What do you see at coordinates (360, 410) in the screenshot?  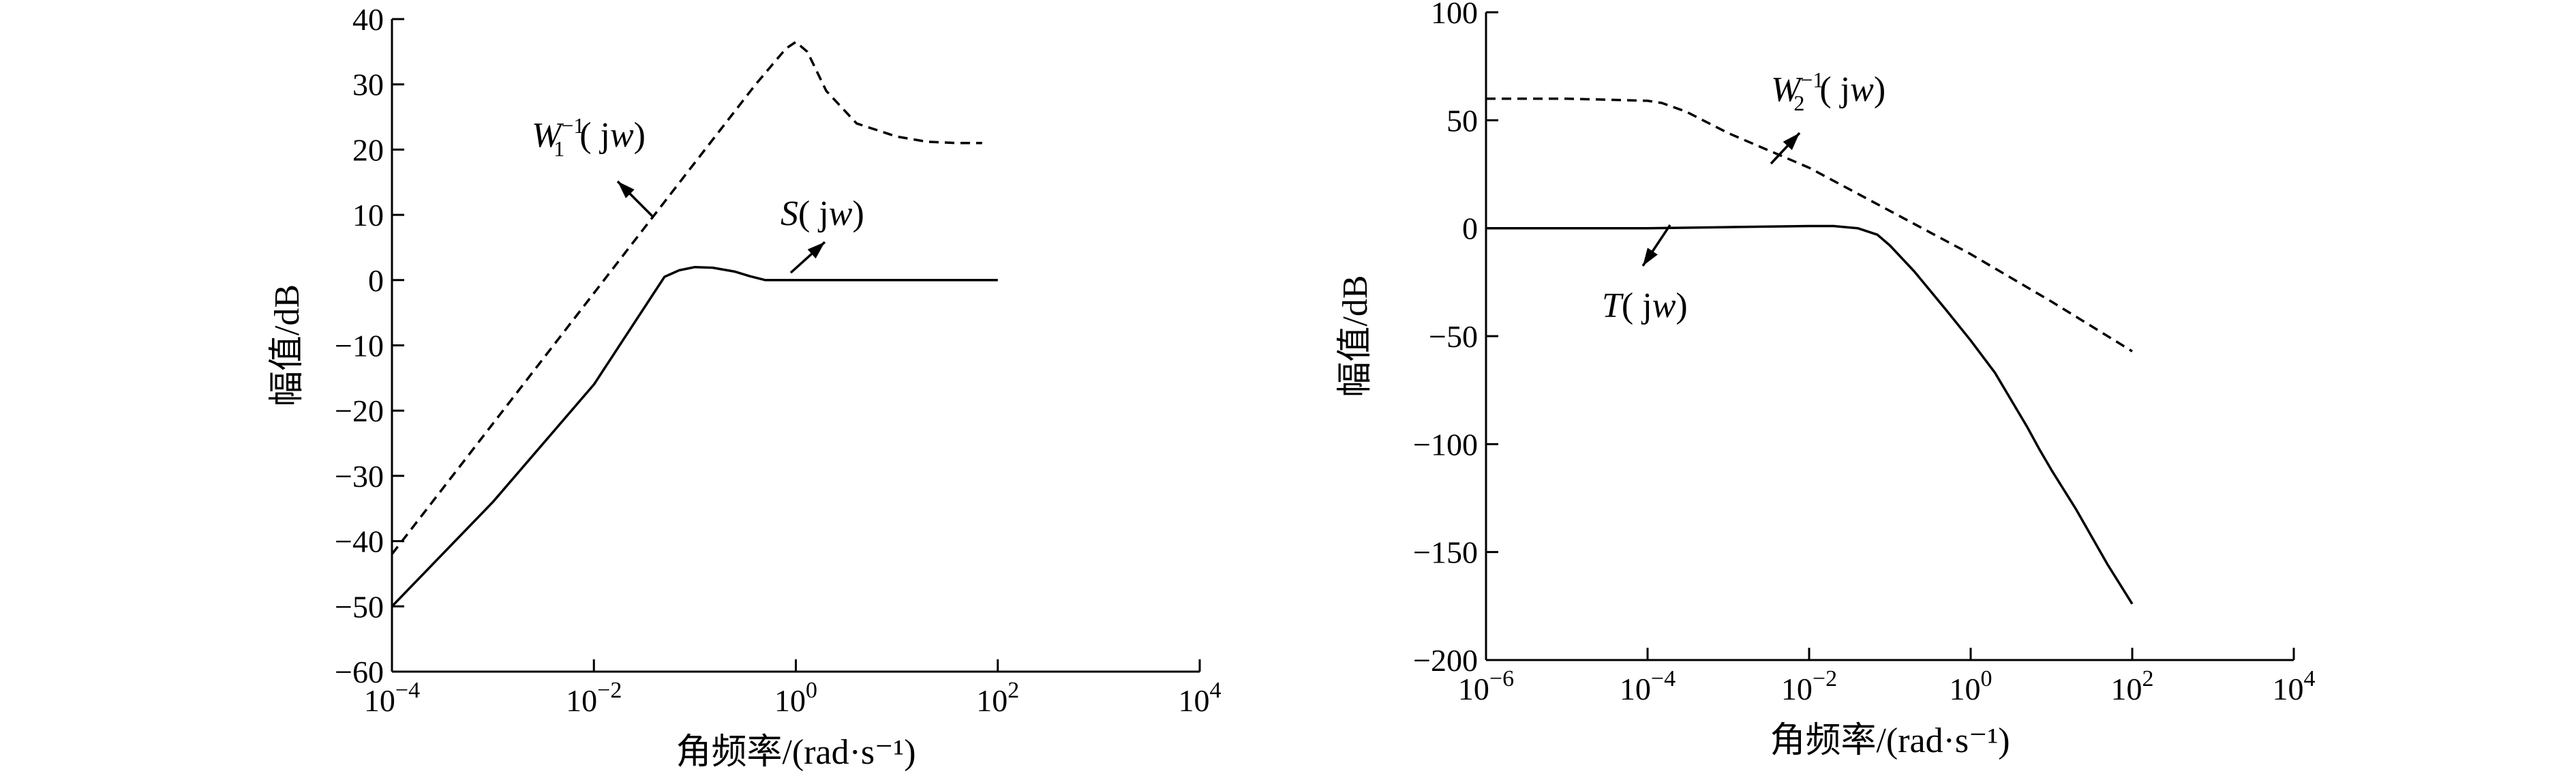 I see `y-tick-label: −20` at bounding box center [360, 410].